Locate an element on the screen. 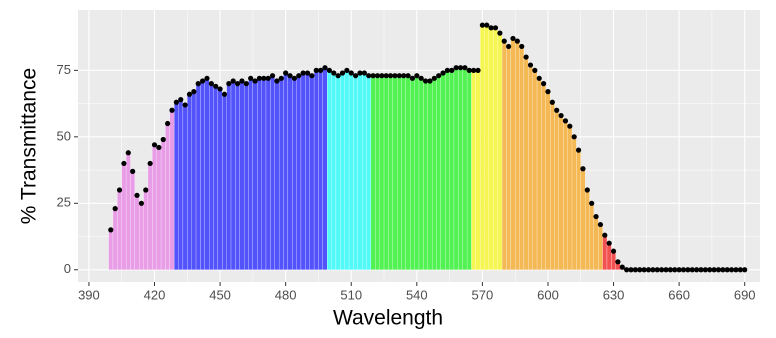 The image size is (776, 338). x-tick-label: 600 is located at coordinates (548, 294).